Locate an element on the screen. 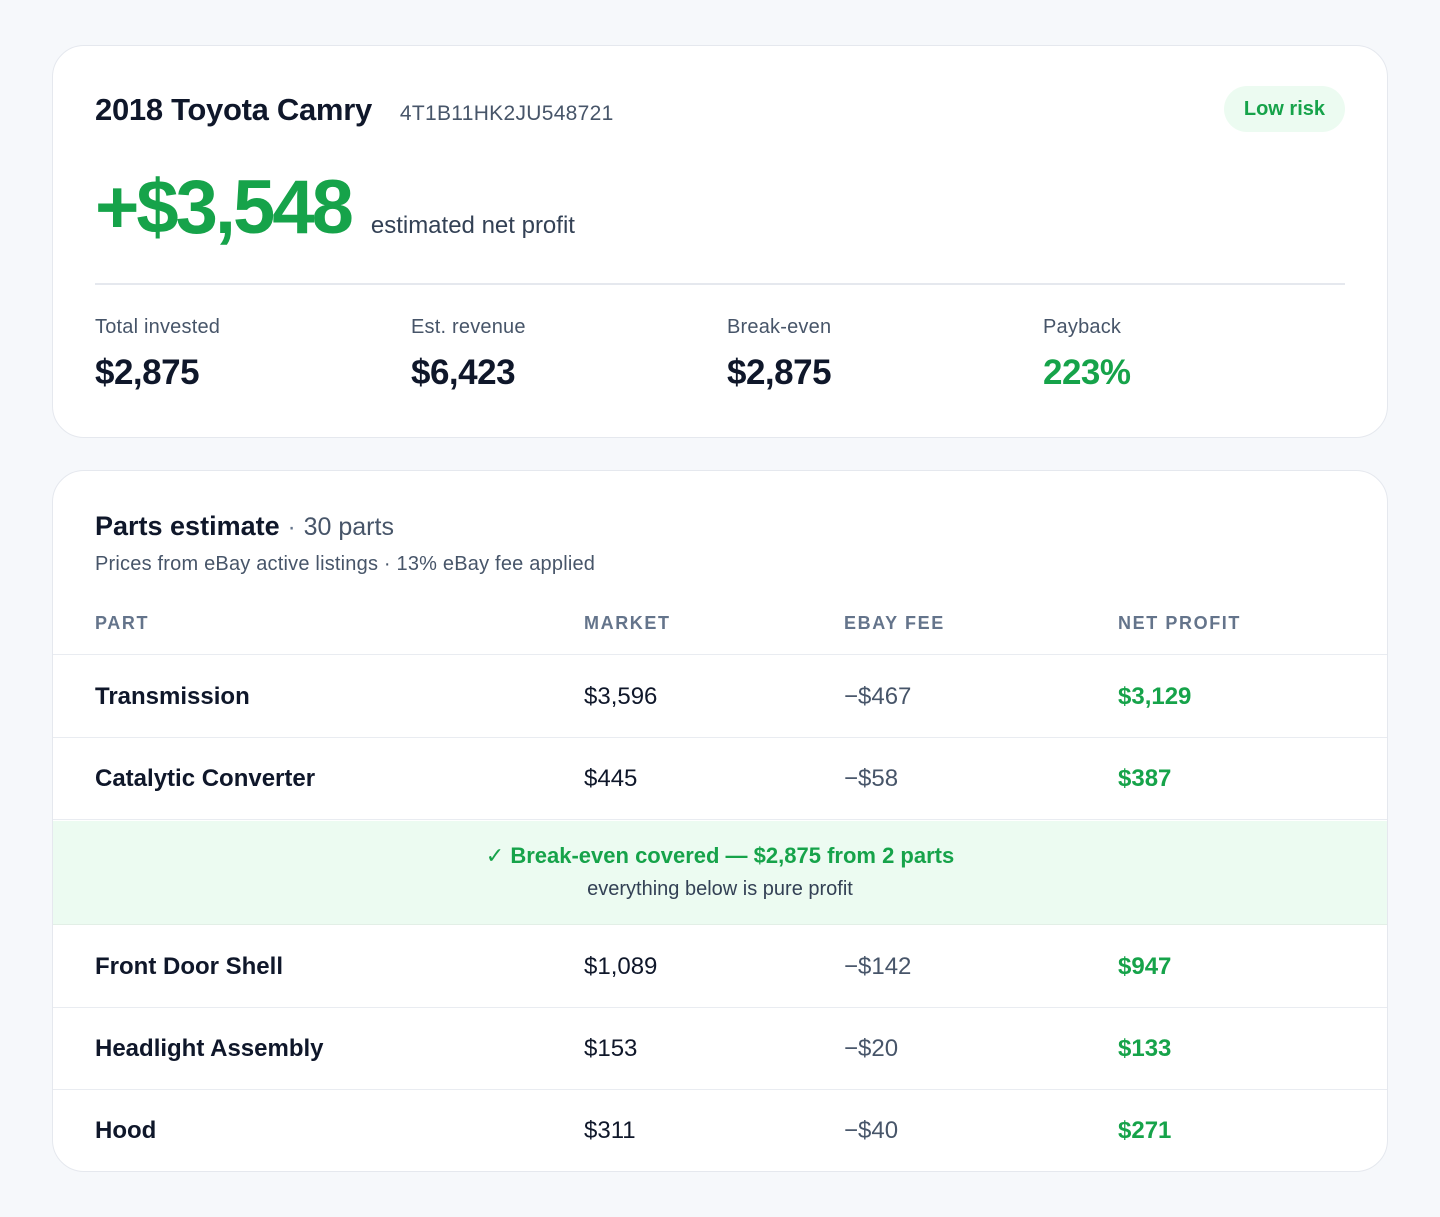 This screenshot has height=1217, width=1440. net-profit-value: +$3,548 is located at coordinates (224, 207).